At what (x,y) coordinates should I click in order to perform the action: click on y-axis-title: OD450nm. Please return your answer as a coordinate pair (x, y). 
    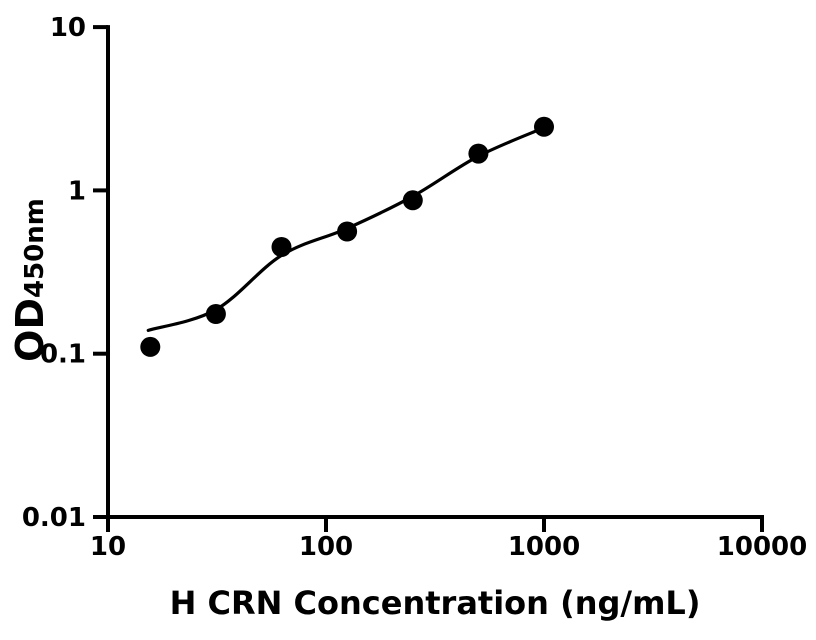
    Looking at the image, I should click on (30, 280).